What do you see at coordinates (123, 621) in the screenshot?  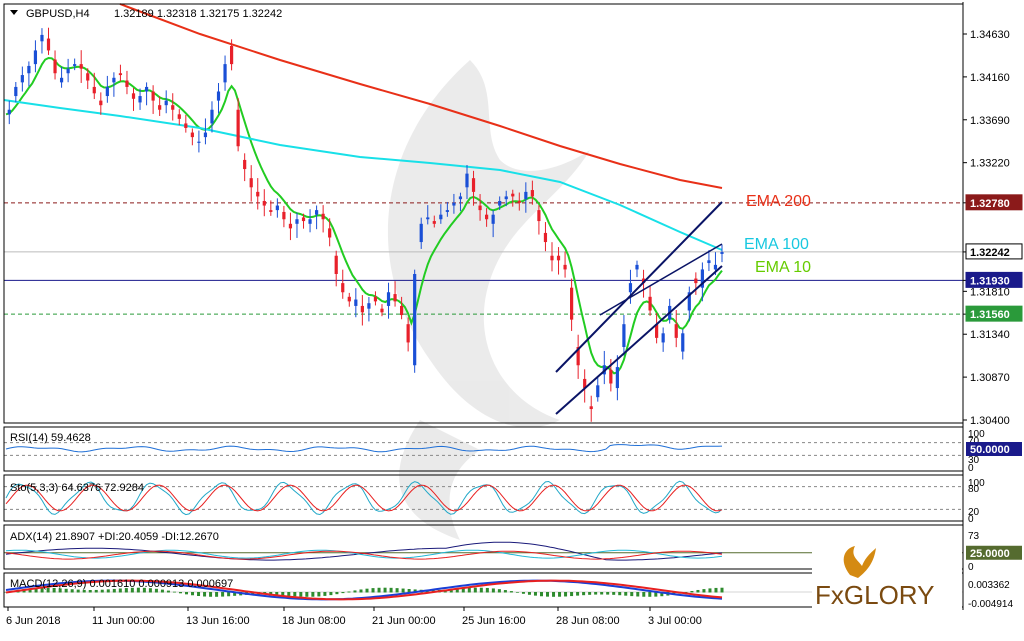 I see `x-tick-label: 11 Jun 00:00` at bounding box center [123, 621].